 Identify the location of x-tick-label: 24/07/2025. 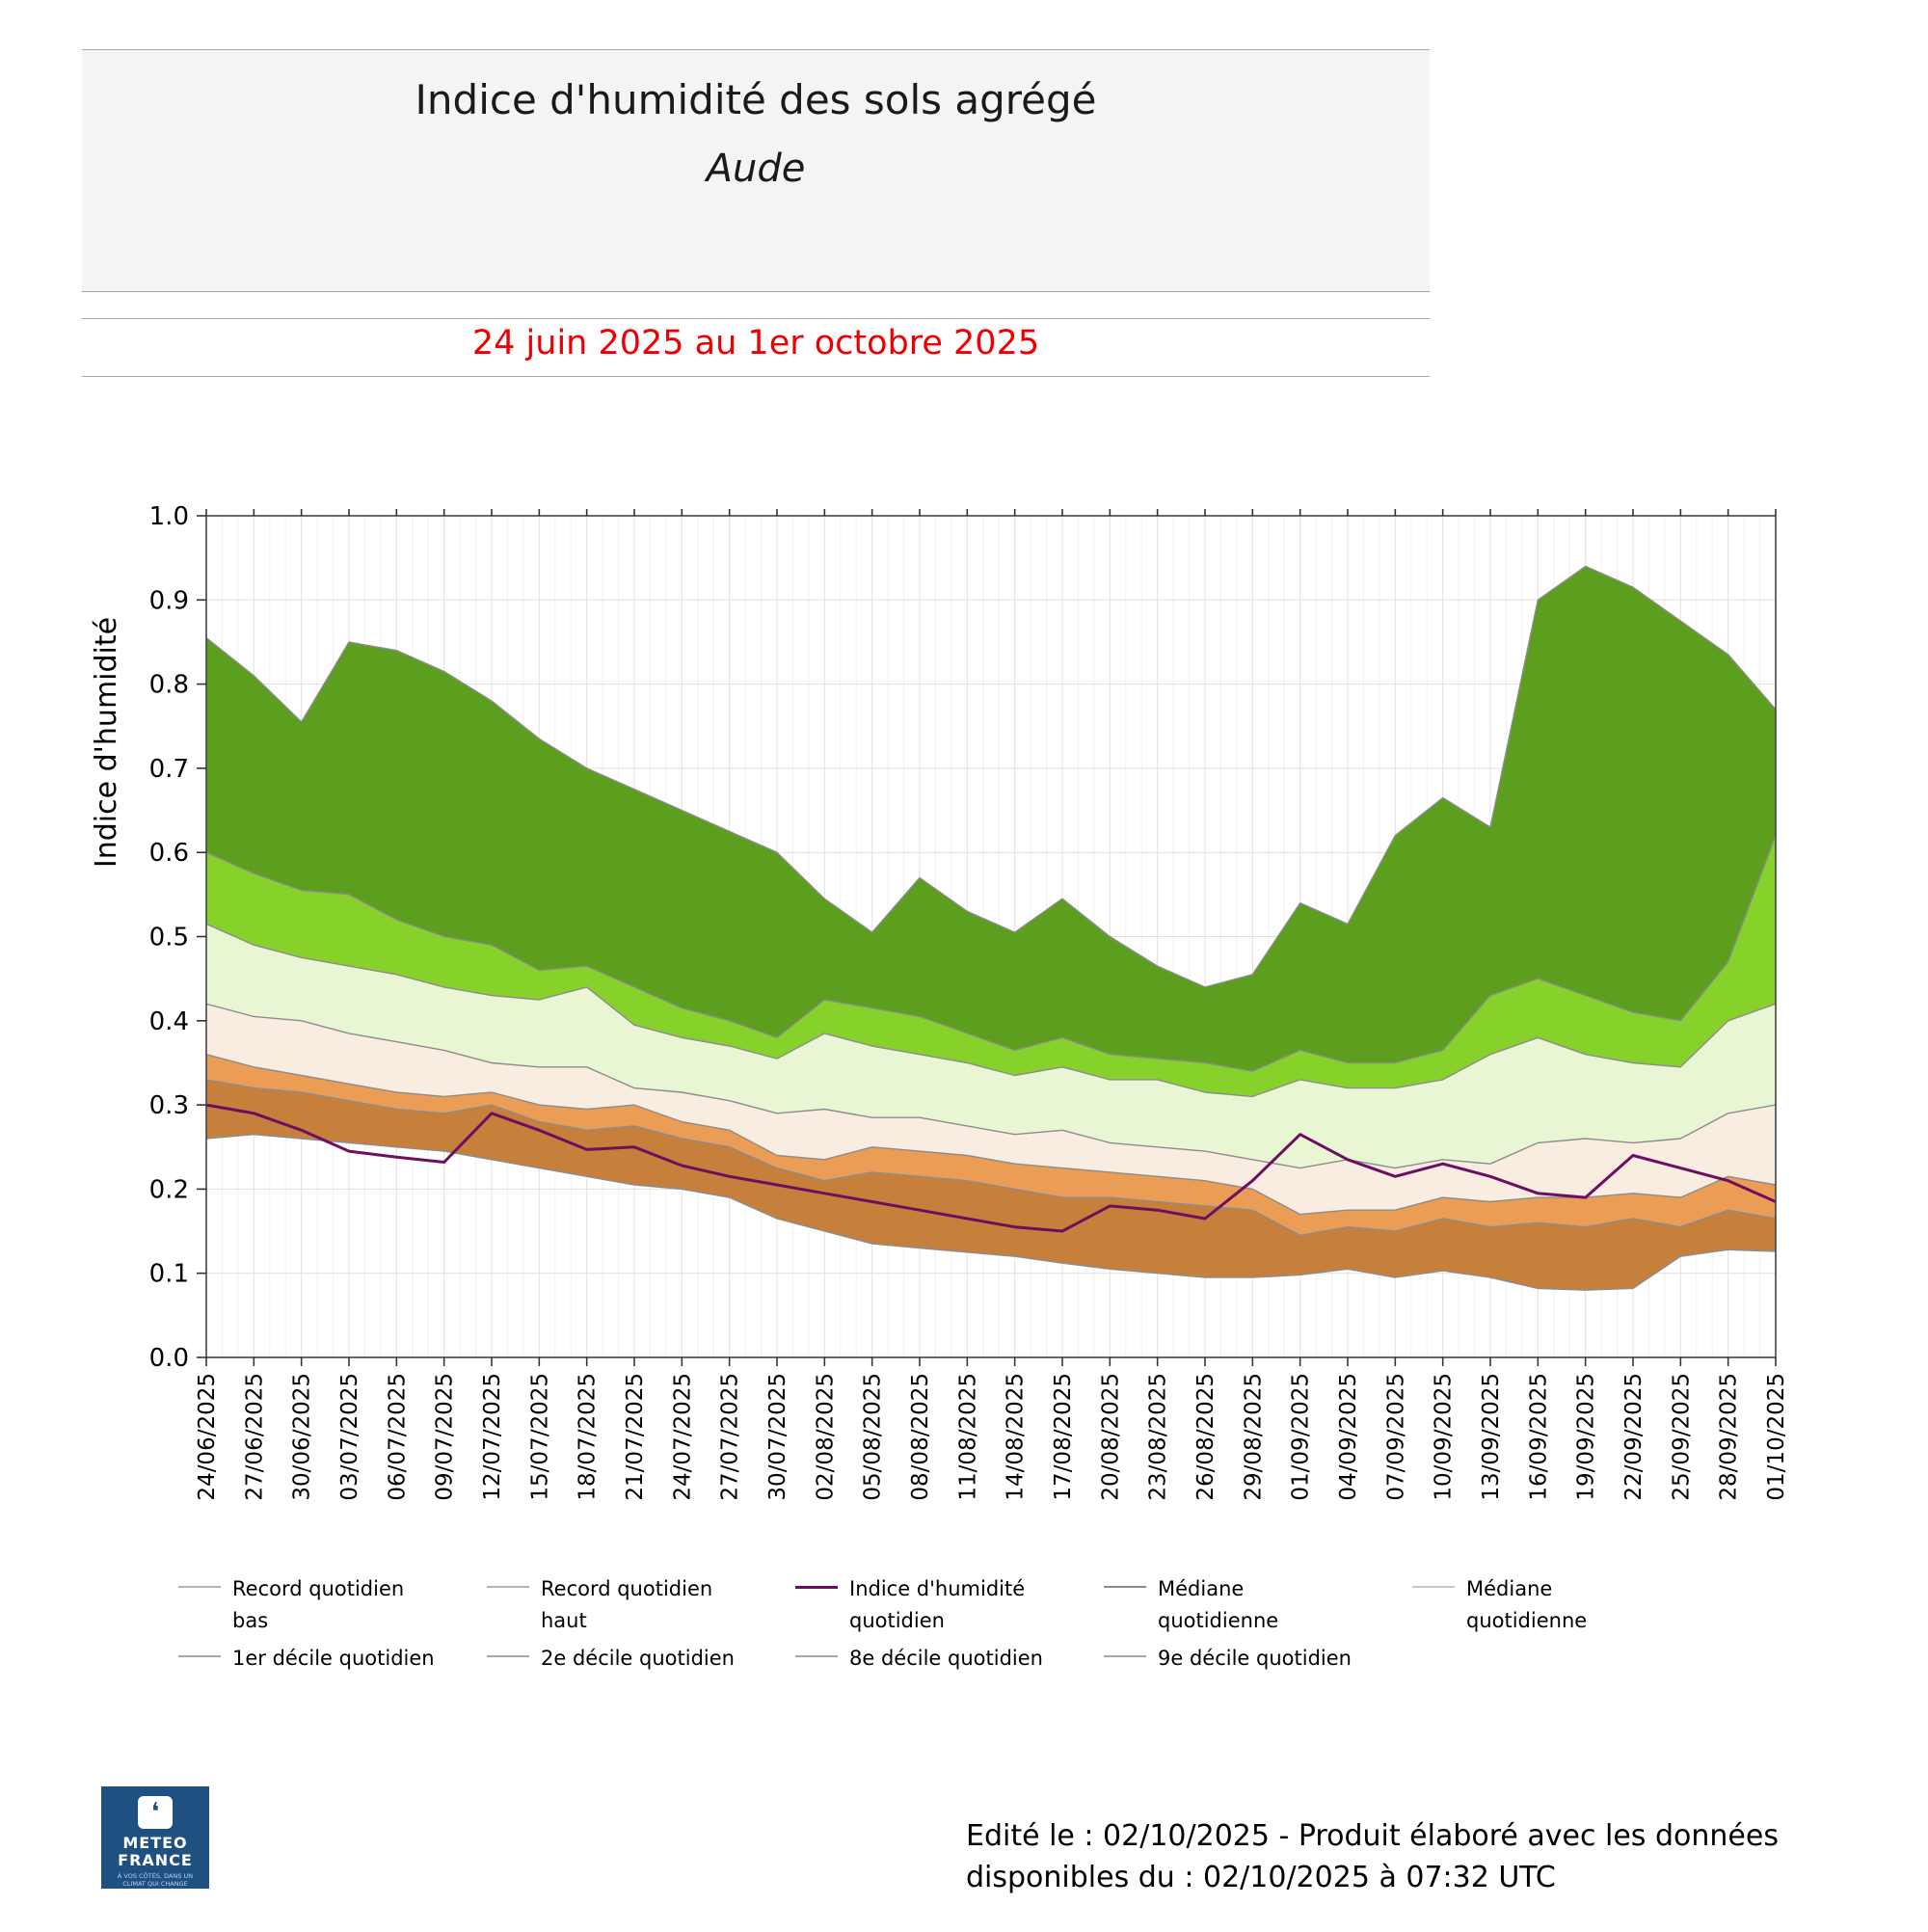
(682, 1437).